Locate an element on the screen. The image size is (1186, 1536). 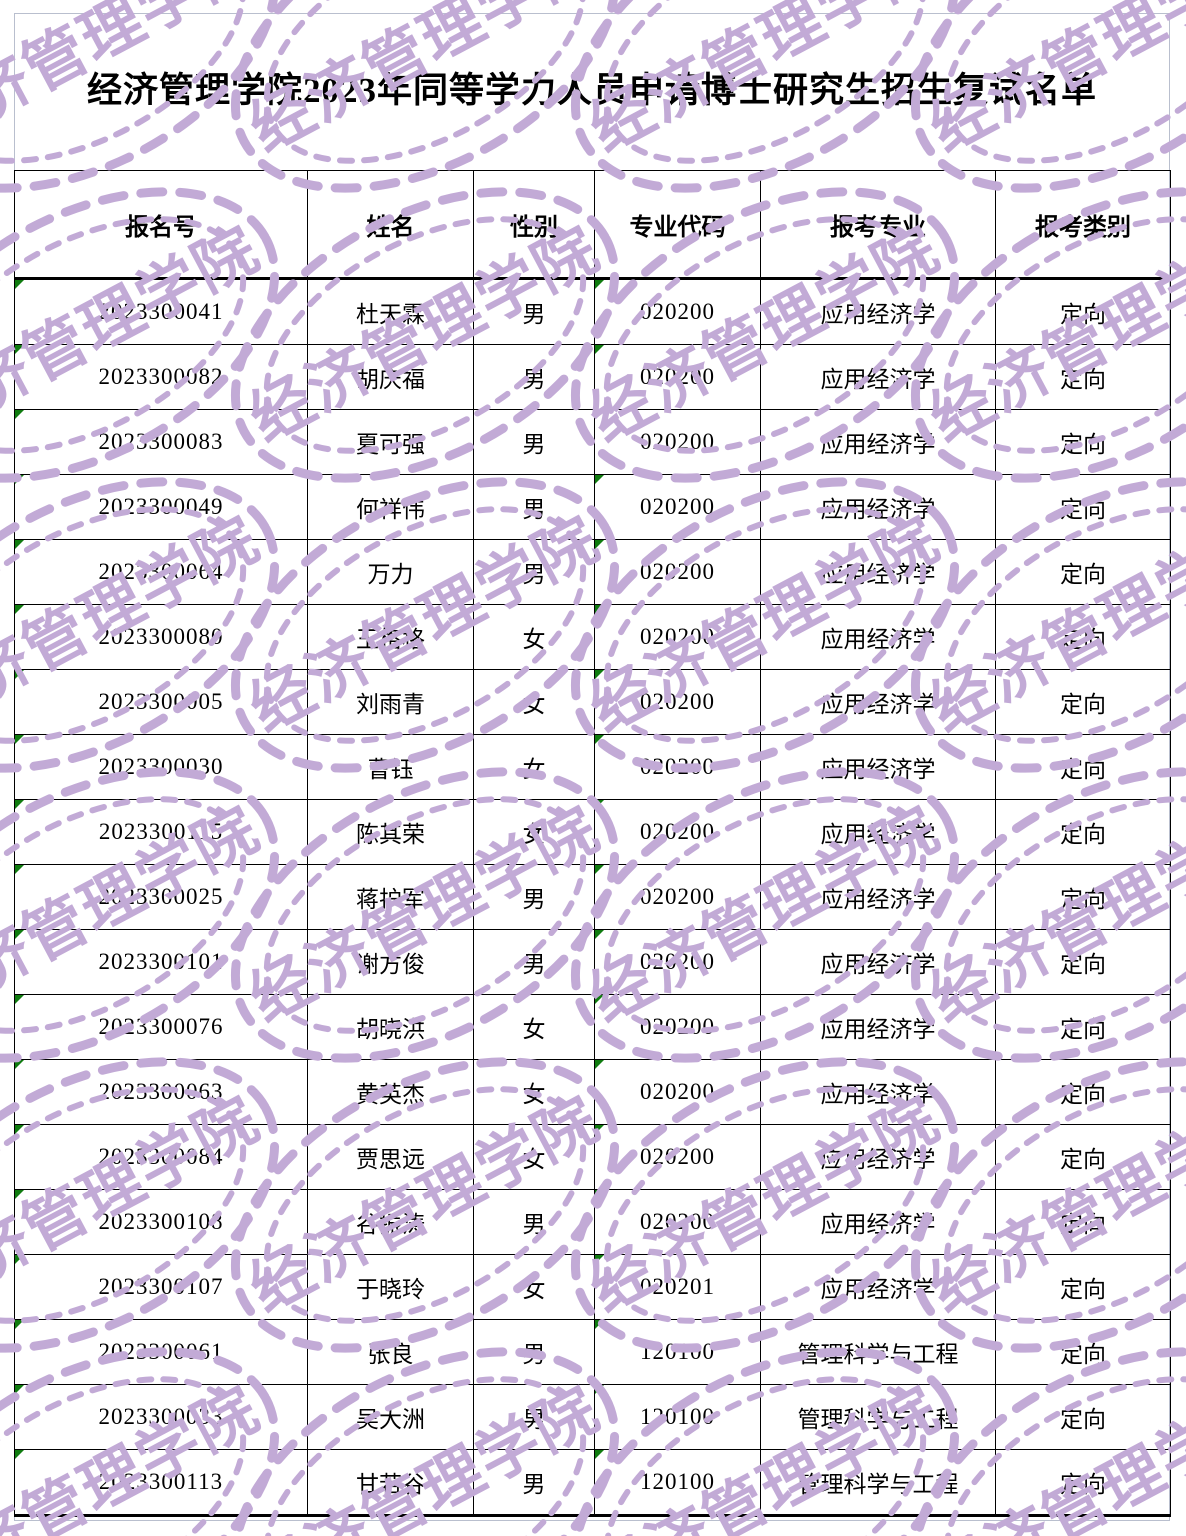
cell-name-text: 曹钰 is located at coordinates (390, 769).